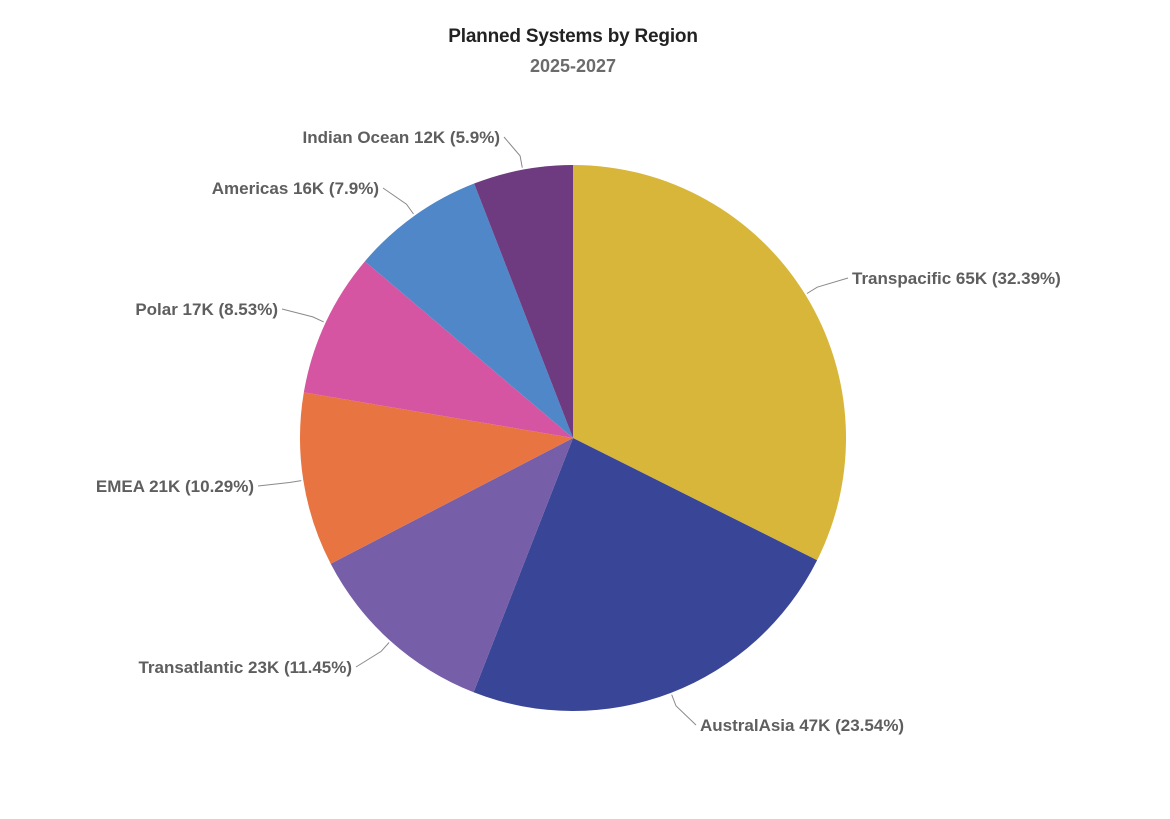 The width and height of the screenshot is (1170, 819). I want to click on leader-line-australasia, so click(684, 710).